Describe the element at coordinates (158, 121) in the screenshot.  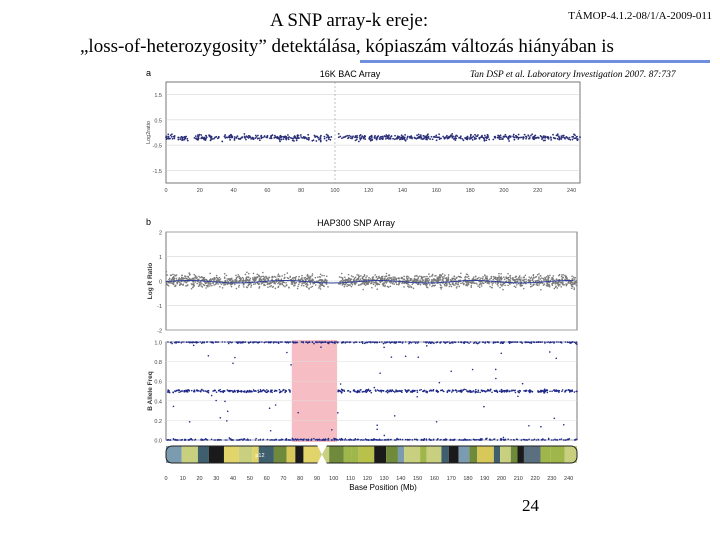
I see `panel-a-ytick: 0.5` at that location.